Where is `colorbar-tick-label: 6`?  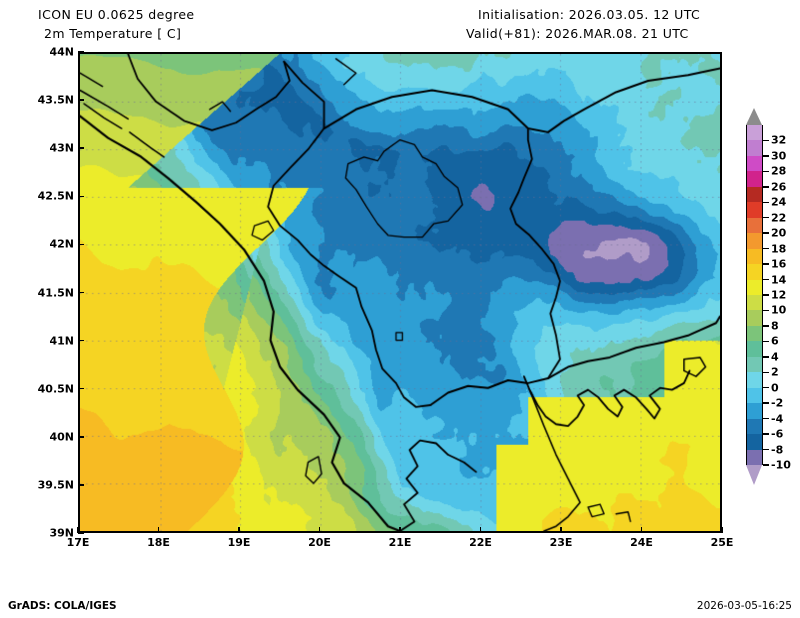
colorbar-tick-label: 6 is located at coordinates (775, 341).